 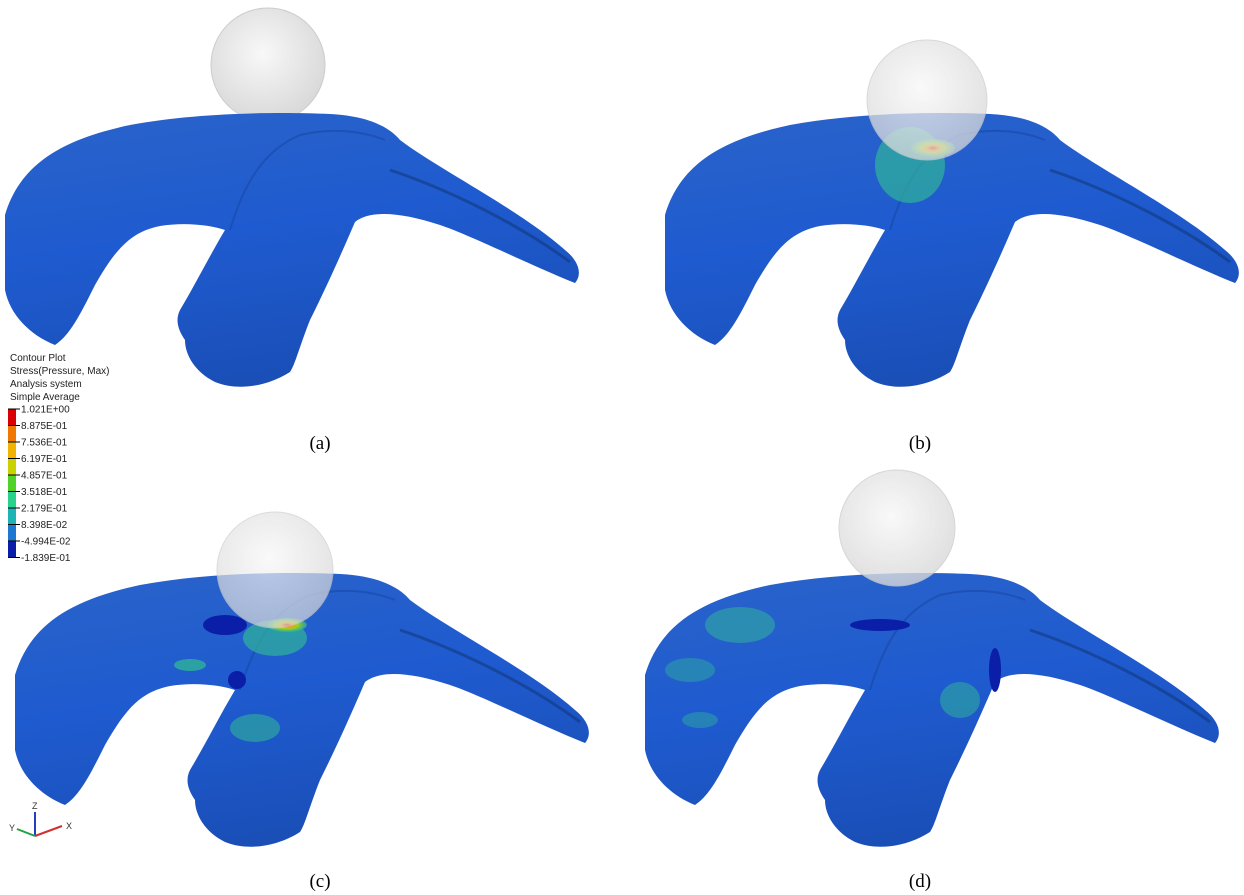 What do you see at coordinates (44, 426) in the screenshot?
I see `legend-level: 8.875E-01` at bounding box center [44, 426].